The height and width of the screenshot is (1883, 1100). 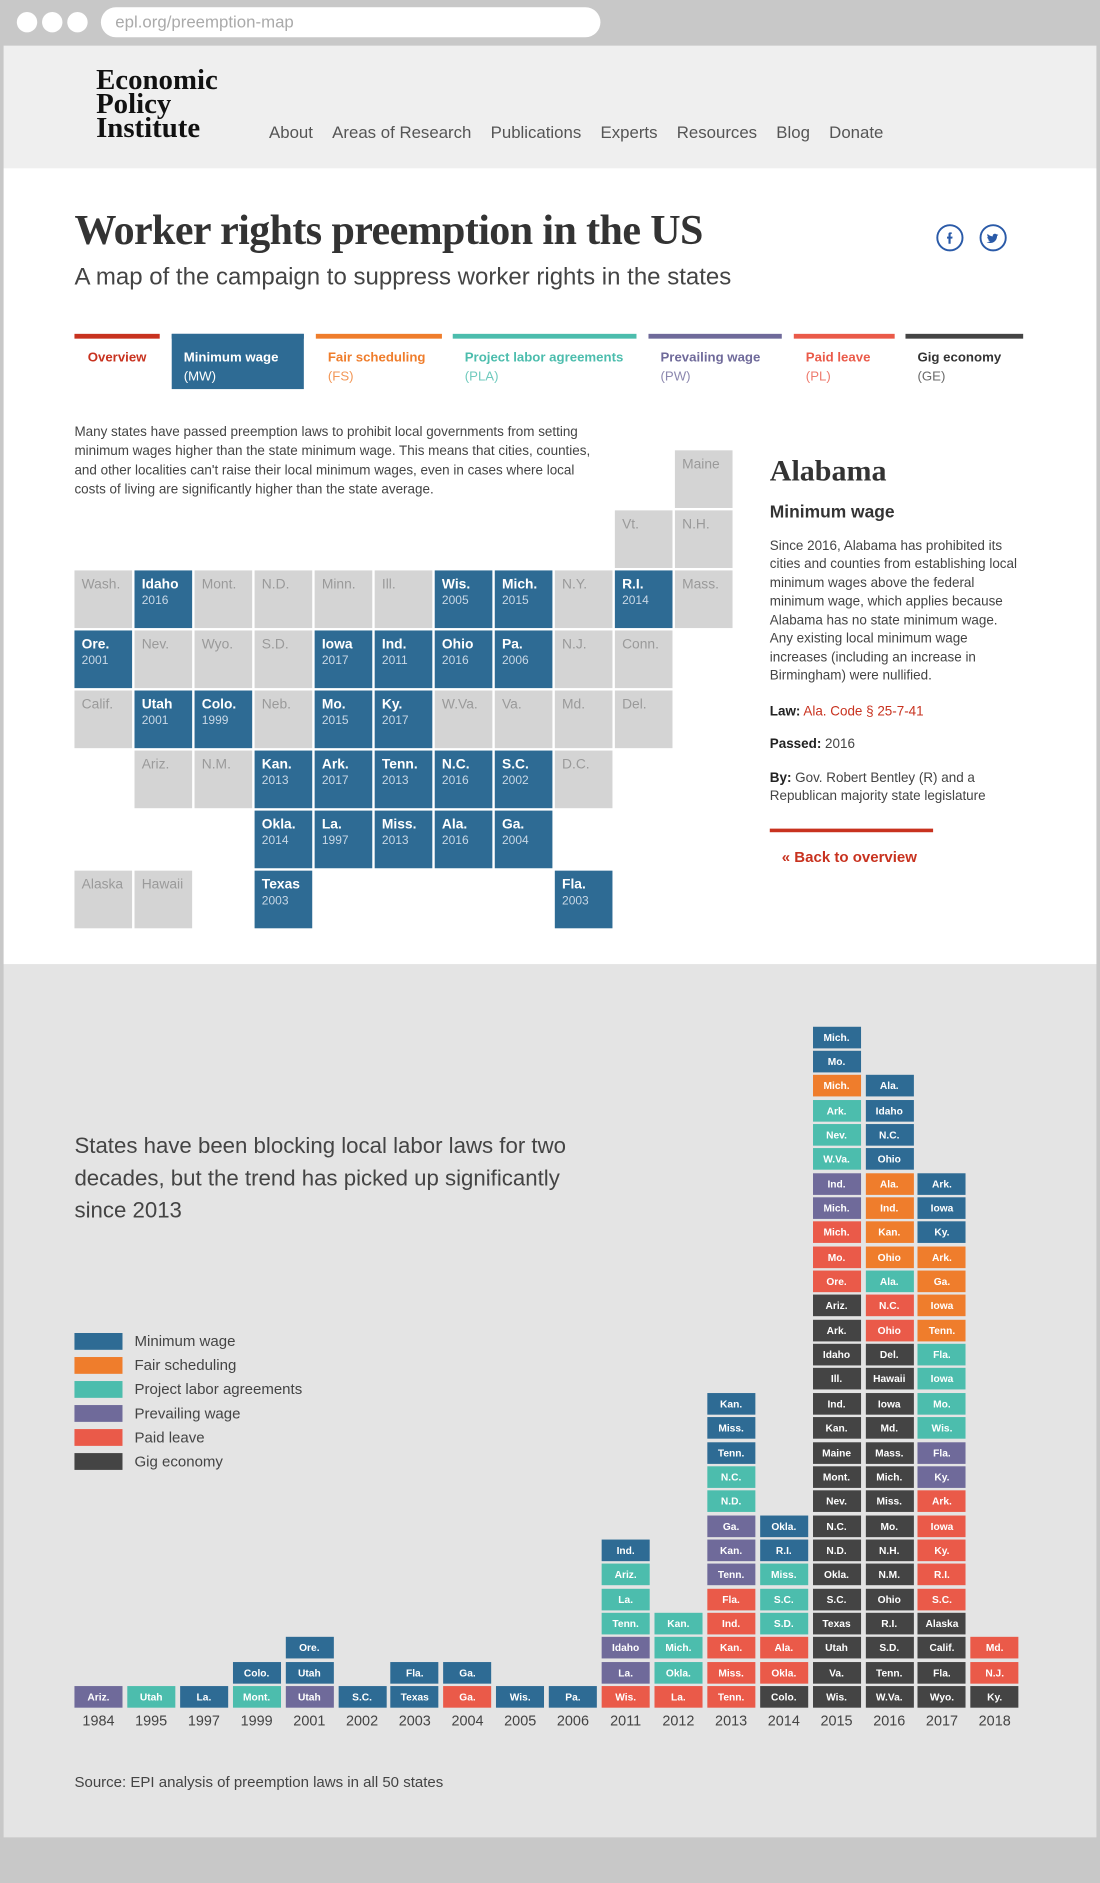 What do you see at coordinates (583, 599) in the screenshot?
I see `state-tile: N.Y.` at bounding box center [583, 599].